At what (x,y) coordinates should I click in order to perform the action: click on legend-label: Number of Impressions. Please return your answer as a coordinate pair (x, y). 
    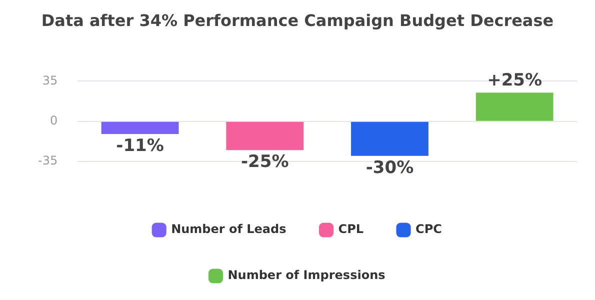
    Looking at the image, I should click on (307, 275).